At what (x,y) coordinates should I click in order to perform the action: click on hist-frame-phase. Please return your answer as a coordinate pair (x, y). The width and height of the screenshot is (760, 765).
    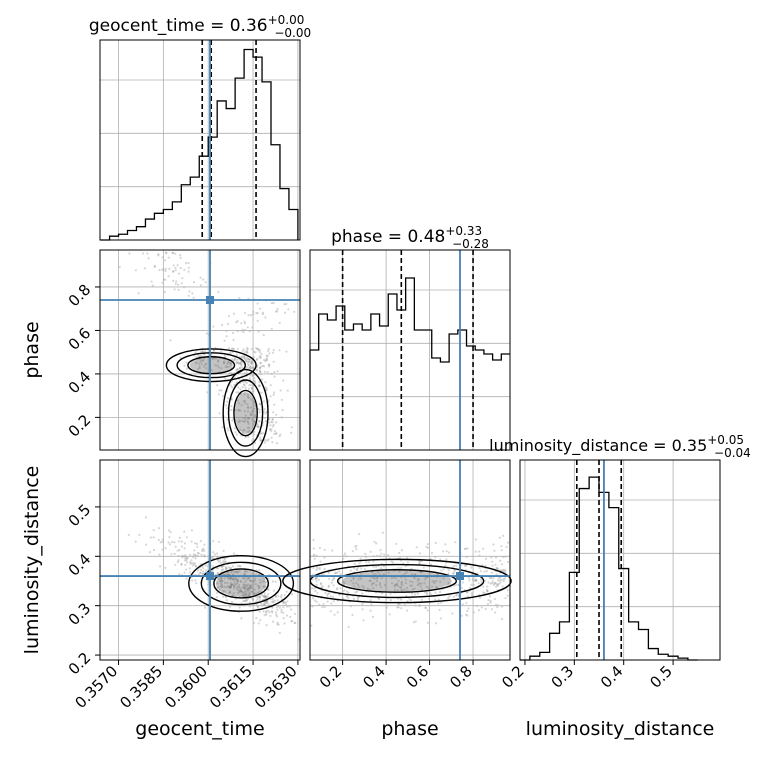
    Looking at the image, I should click on (410, 350).